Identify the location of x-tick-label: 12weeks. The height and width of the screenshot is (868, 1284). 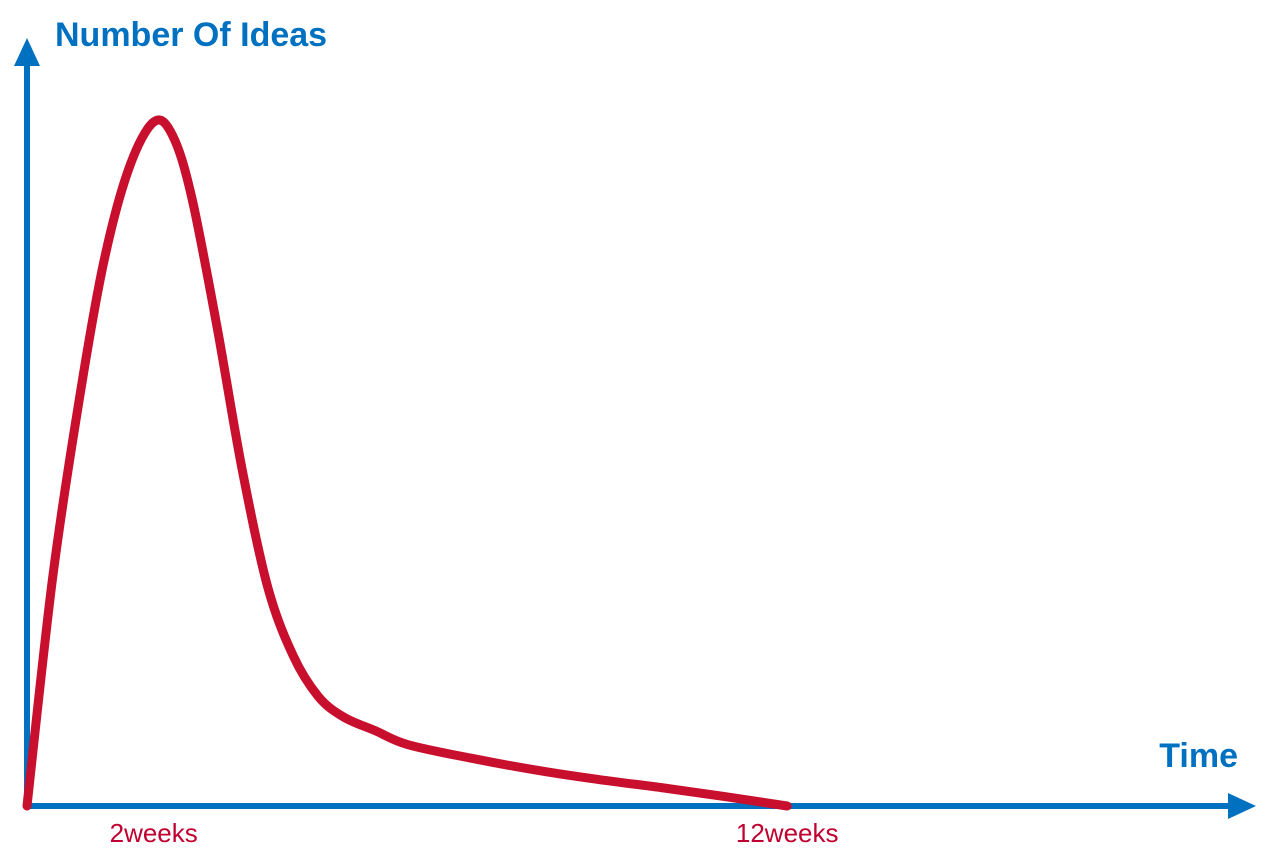
(787, 833).